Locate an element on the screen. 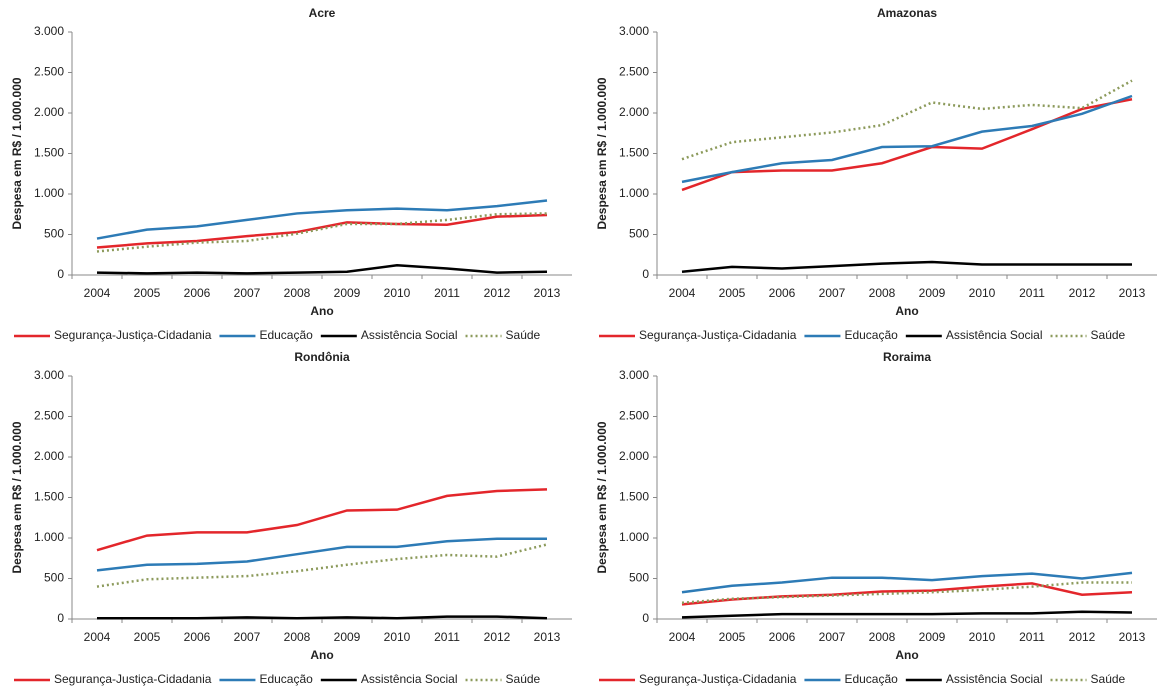 The height and width of the screenshot is (693, 1169). chart-title: Rondônia is located at coordinates (322, 357).